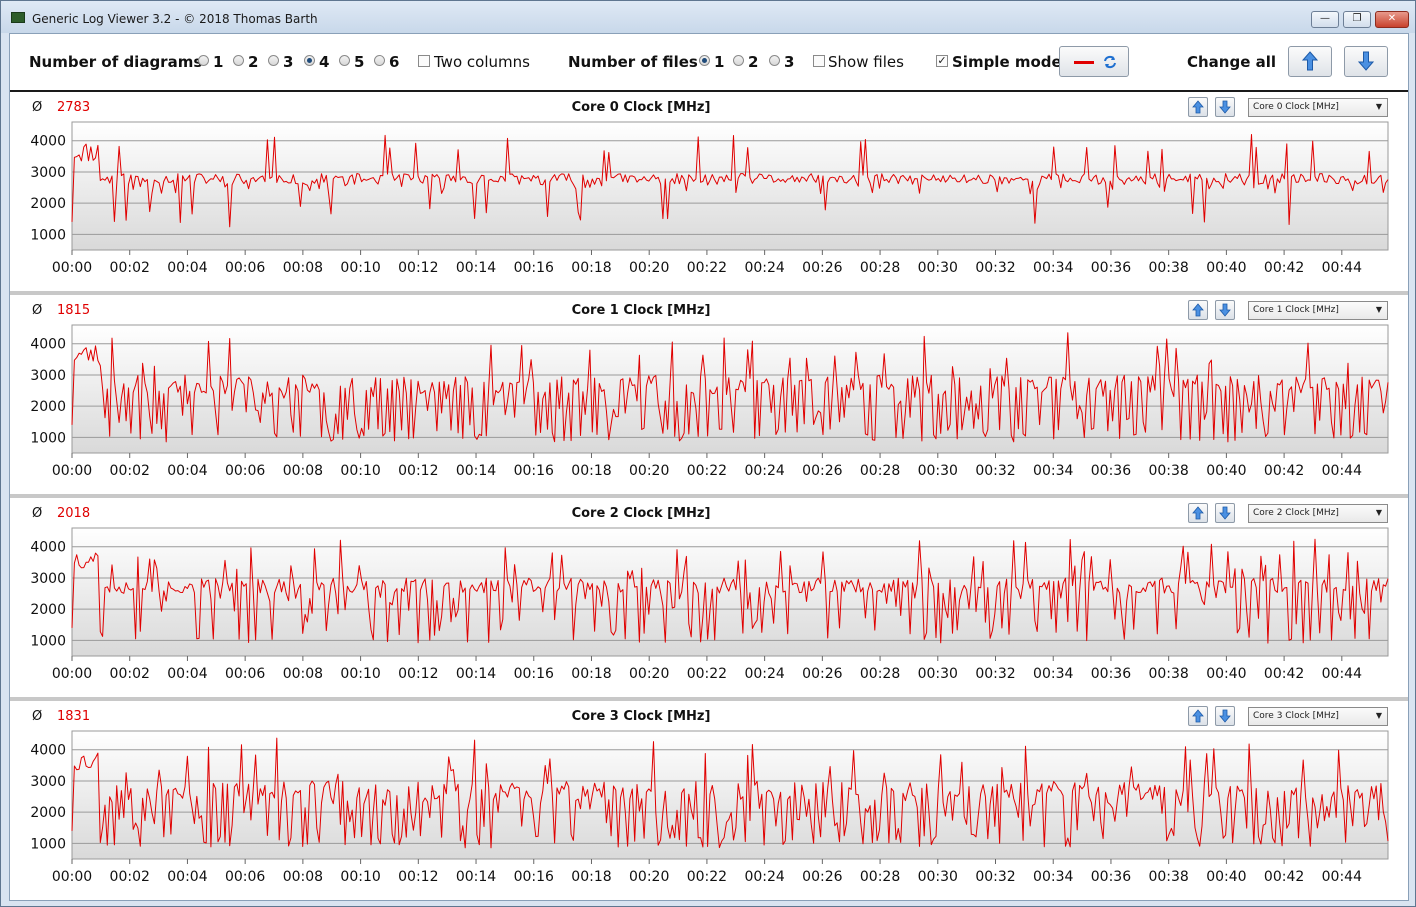  I want to click on app-icon, so click(18, 17).